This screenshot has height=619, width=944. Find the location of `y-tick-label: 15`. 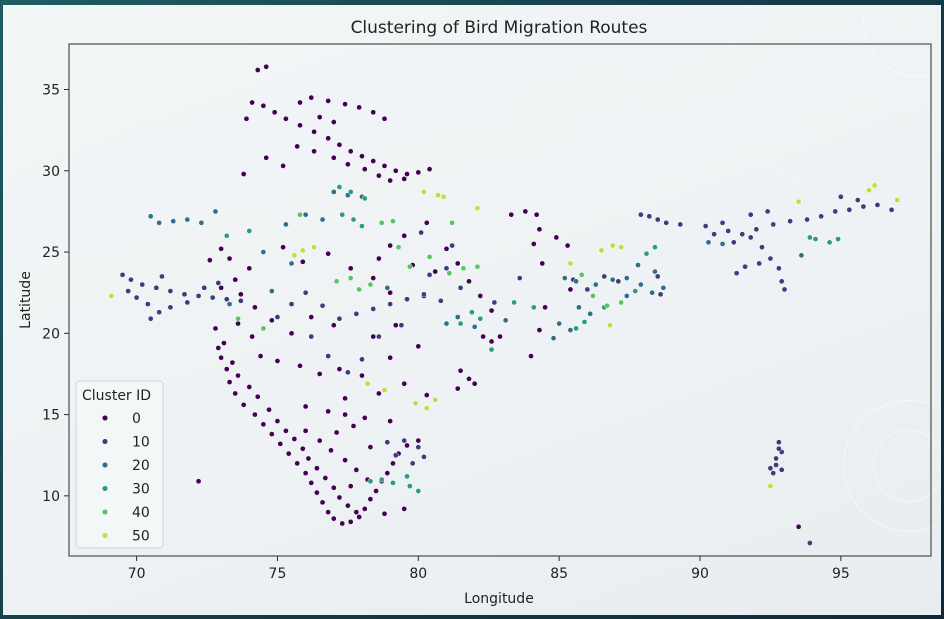

y-tick-label: 15 is located at coordinates (51, 416).